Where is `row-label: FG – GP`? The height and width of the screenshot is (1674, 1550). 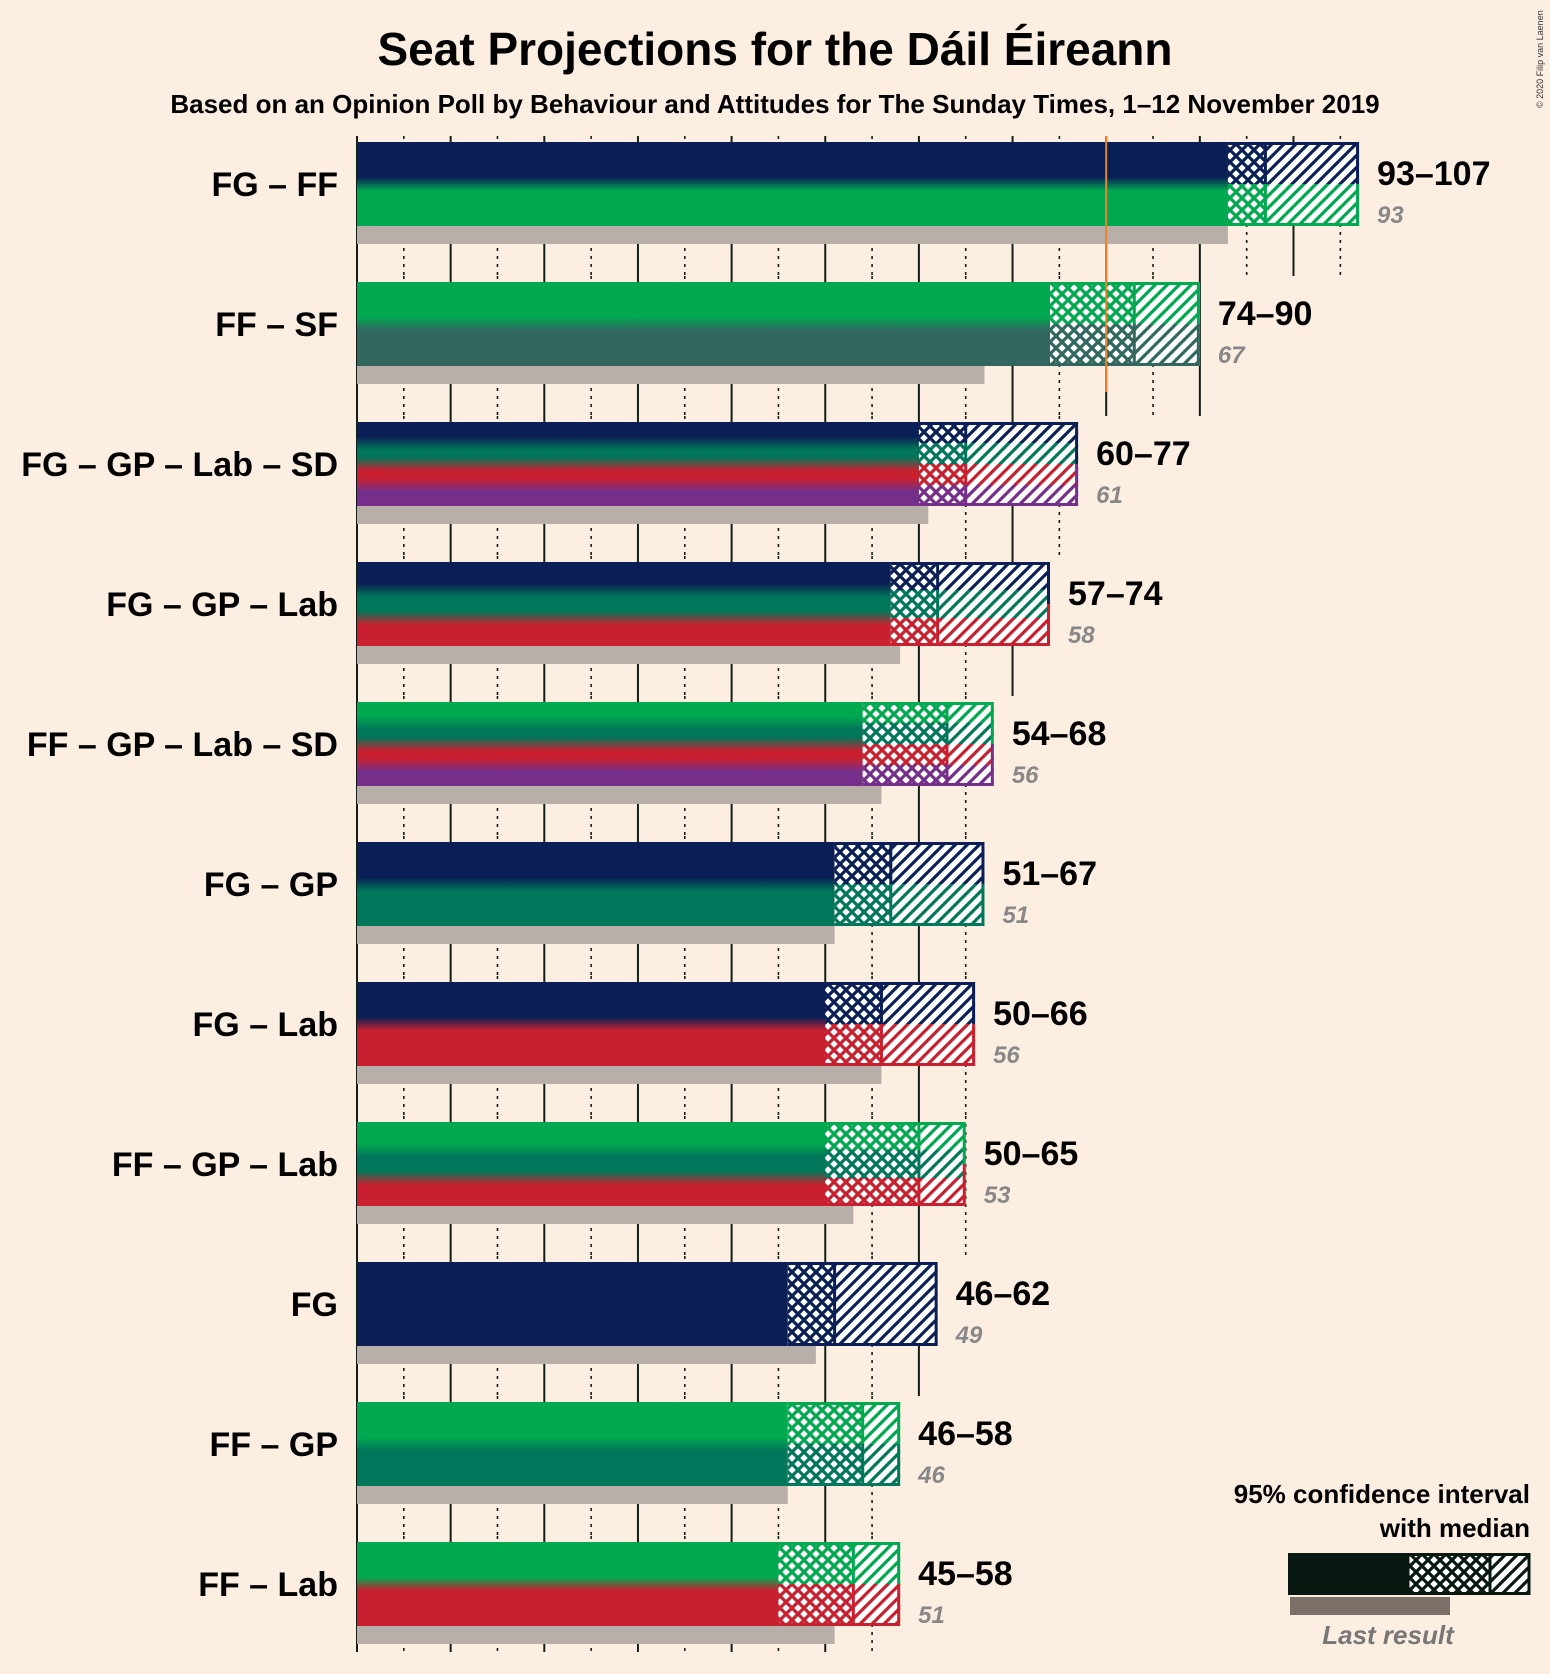 row-label: FG – GP is located at coordinates (271, 885).